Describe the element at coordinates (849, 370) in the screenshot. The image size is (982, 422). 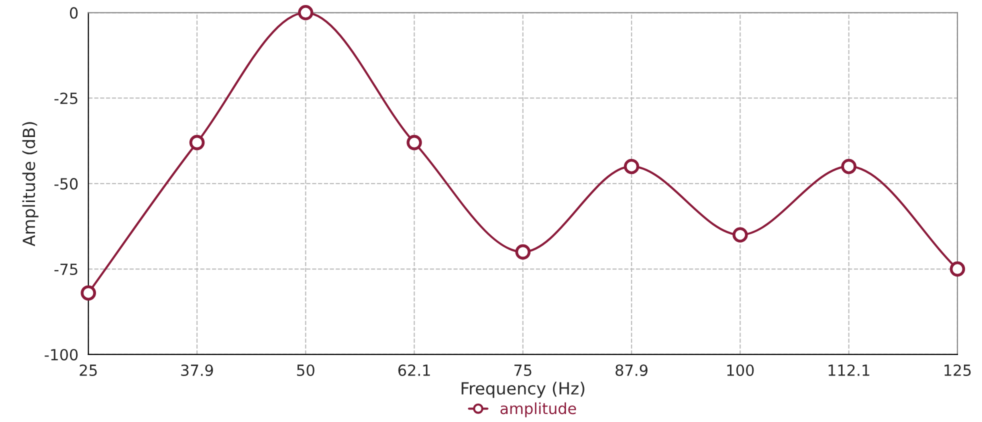
I see `x-tick-label: 112.1` at that location.